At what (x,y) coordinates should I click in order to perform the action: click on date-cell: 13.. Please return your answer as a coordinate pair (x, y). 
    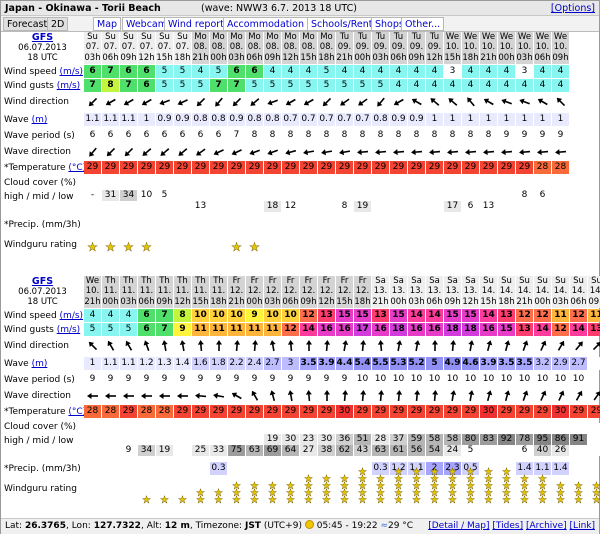
    Looking at the image, I should click on (434, 291).